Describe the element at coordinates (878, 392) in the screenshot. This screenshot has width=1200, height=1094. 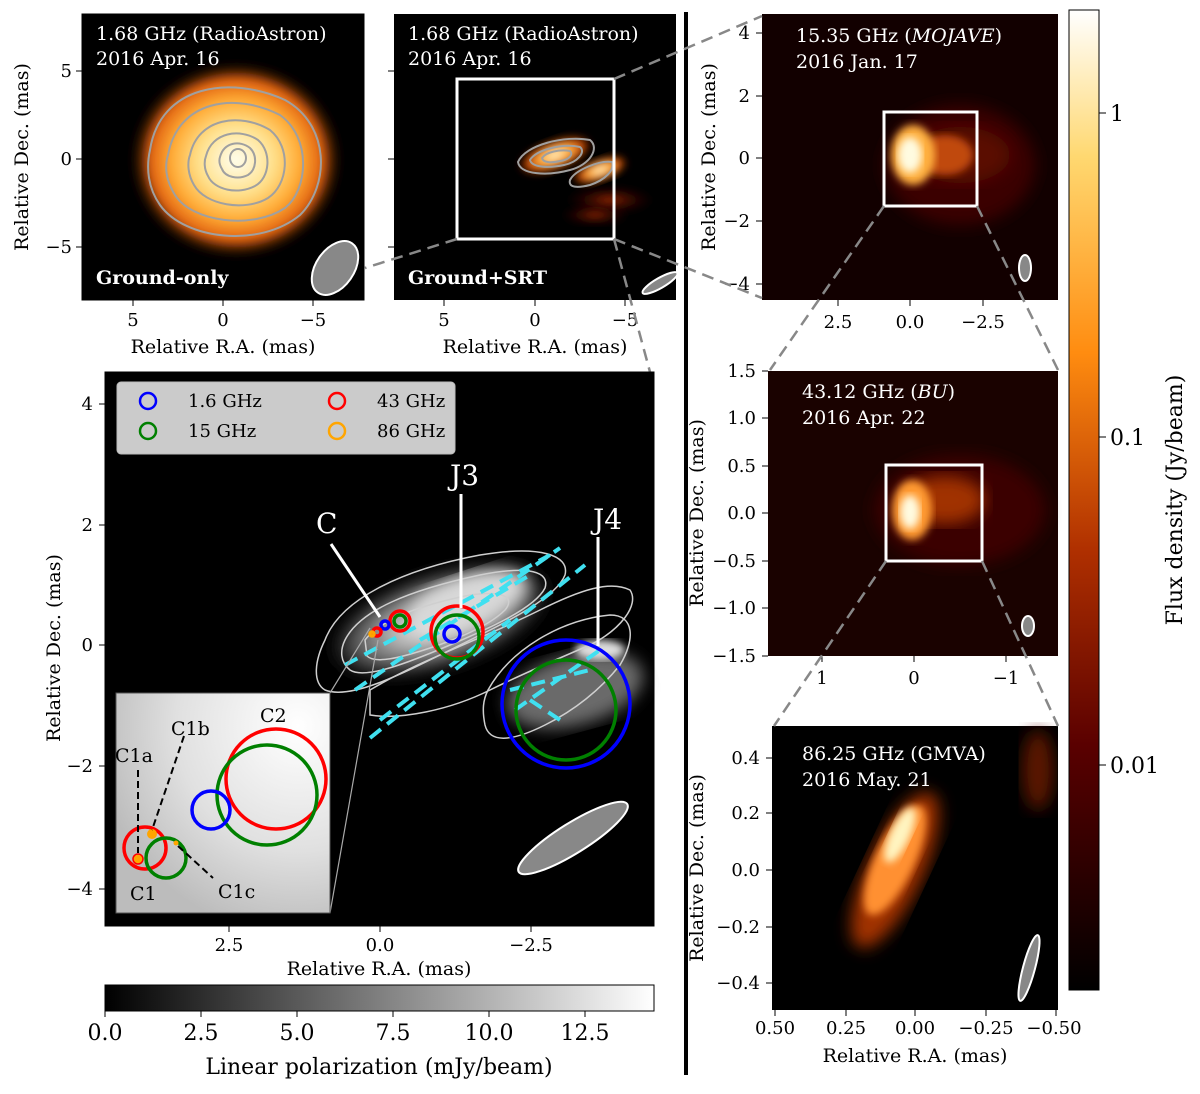
I see `panel-title-freq: 43.12 GHz (BU)` at that location.